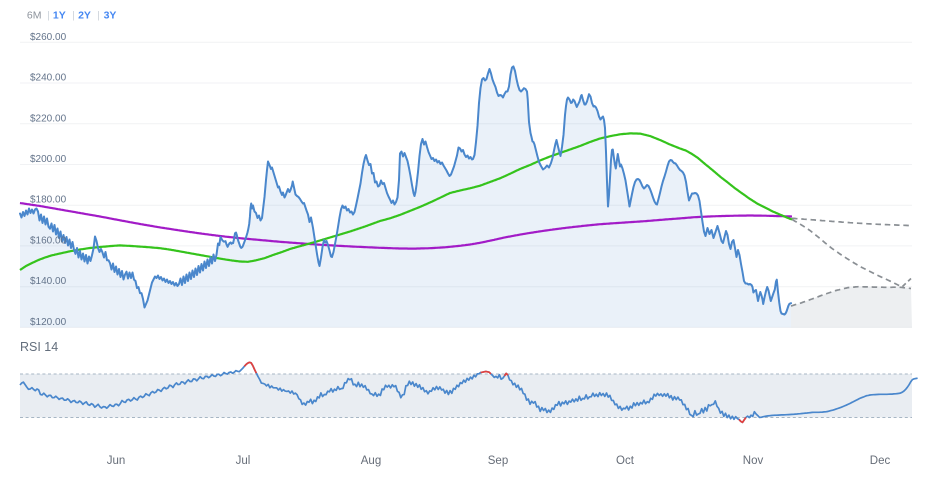  I want to click on svg-text: $180.00, so click(48, 200).